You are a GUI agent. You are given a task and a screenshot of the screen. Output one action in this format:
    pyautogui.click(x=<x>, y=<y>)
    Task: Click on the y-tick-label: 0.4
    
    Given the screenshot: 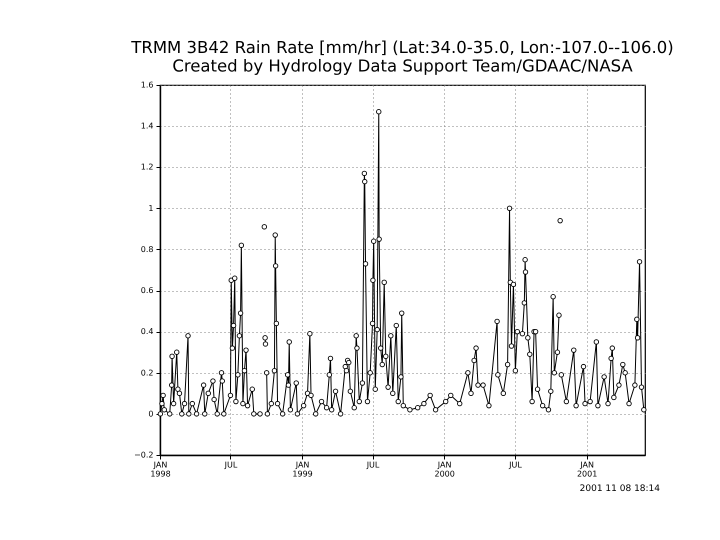 What is the action you would take?
    pyautogui.click(x=147, y=331)
    